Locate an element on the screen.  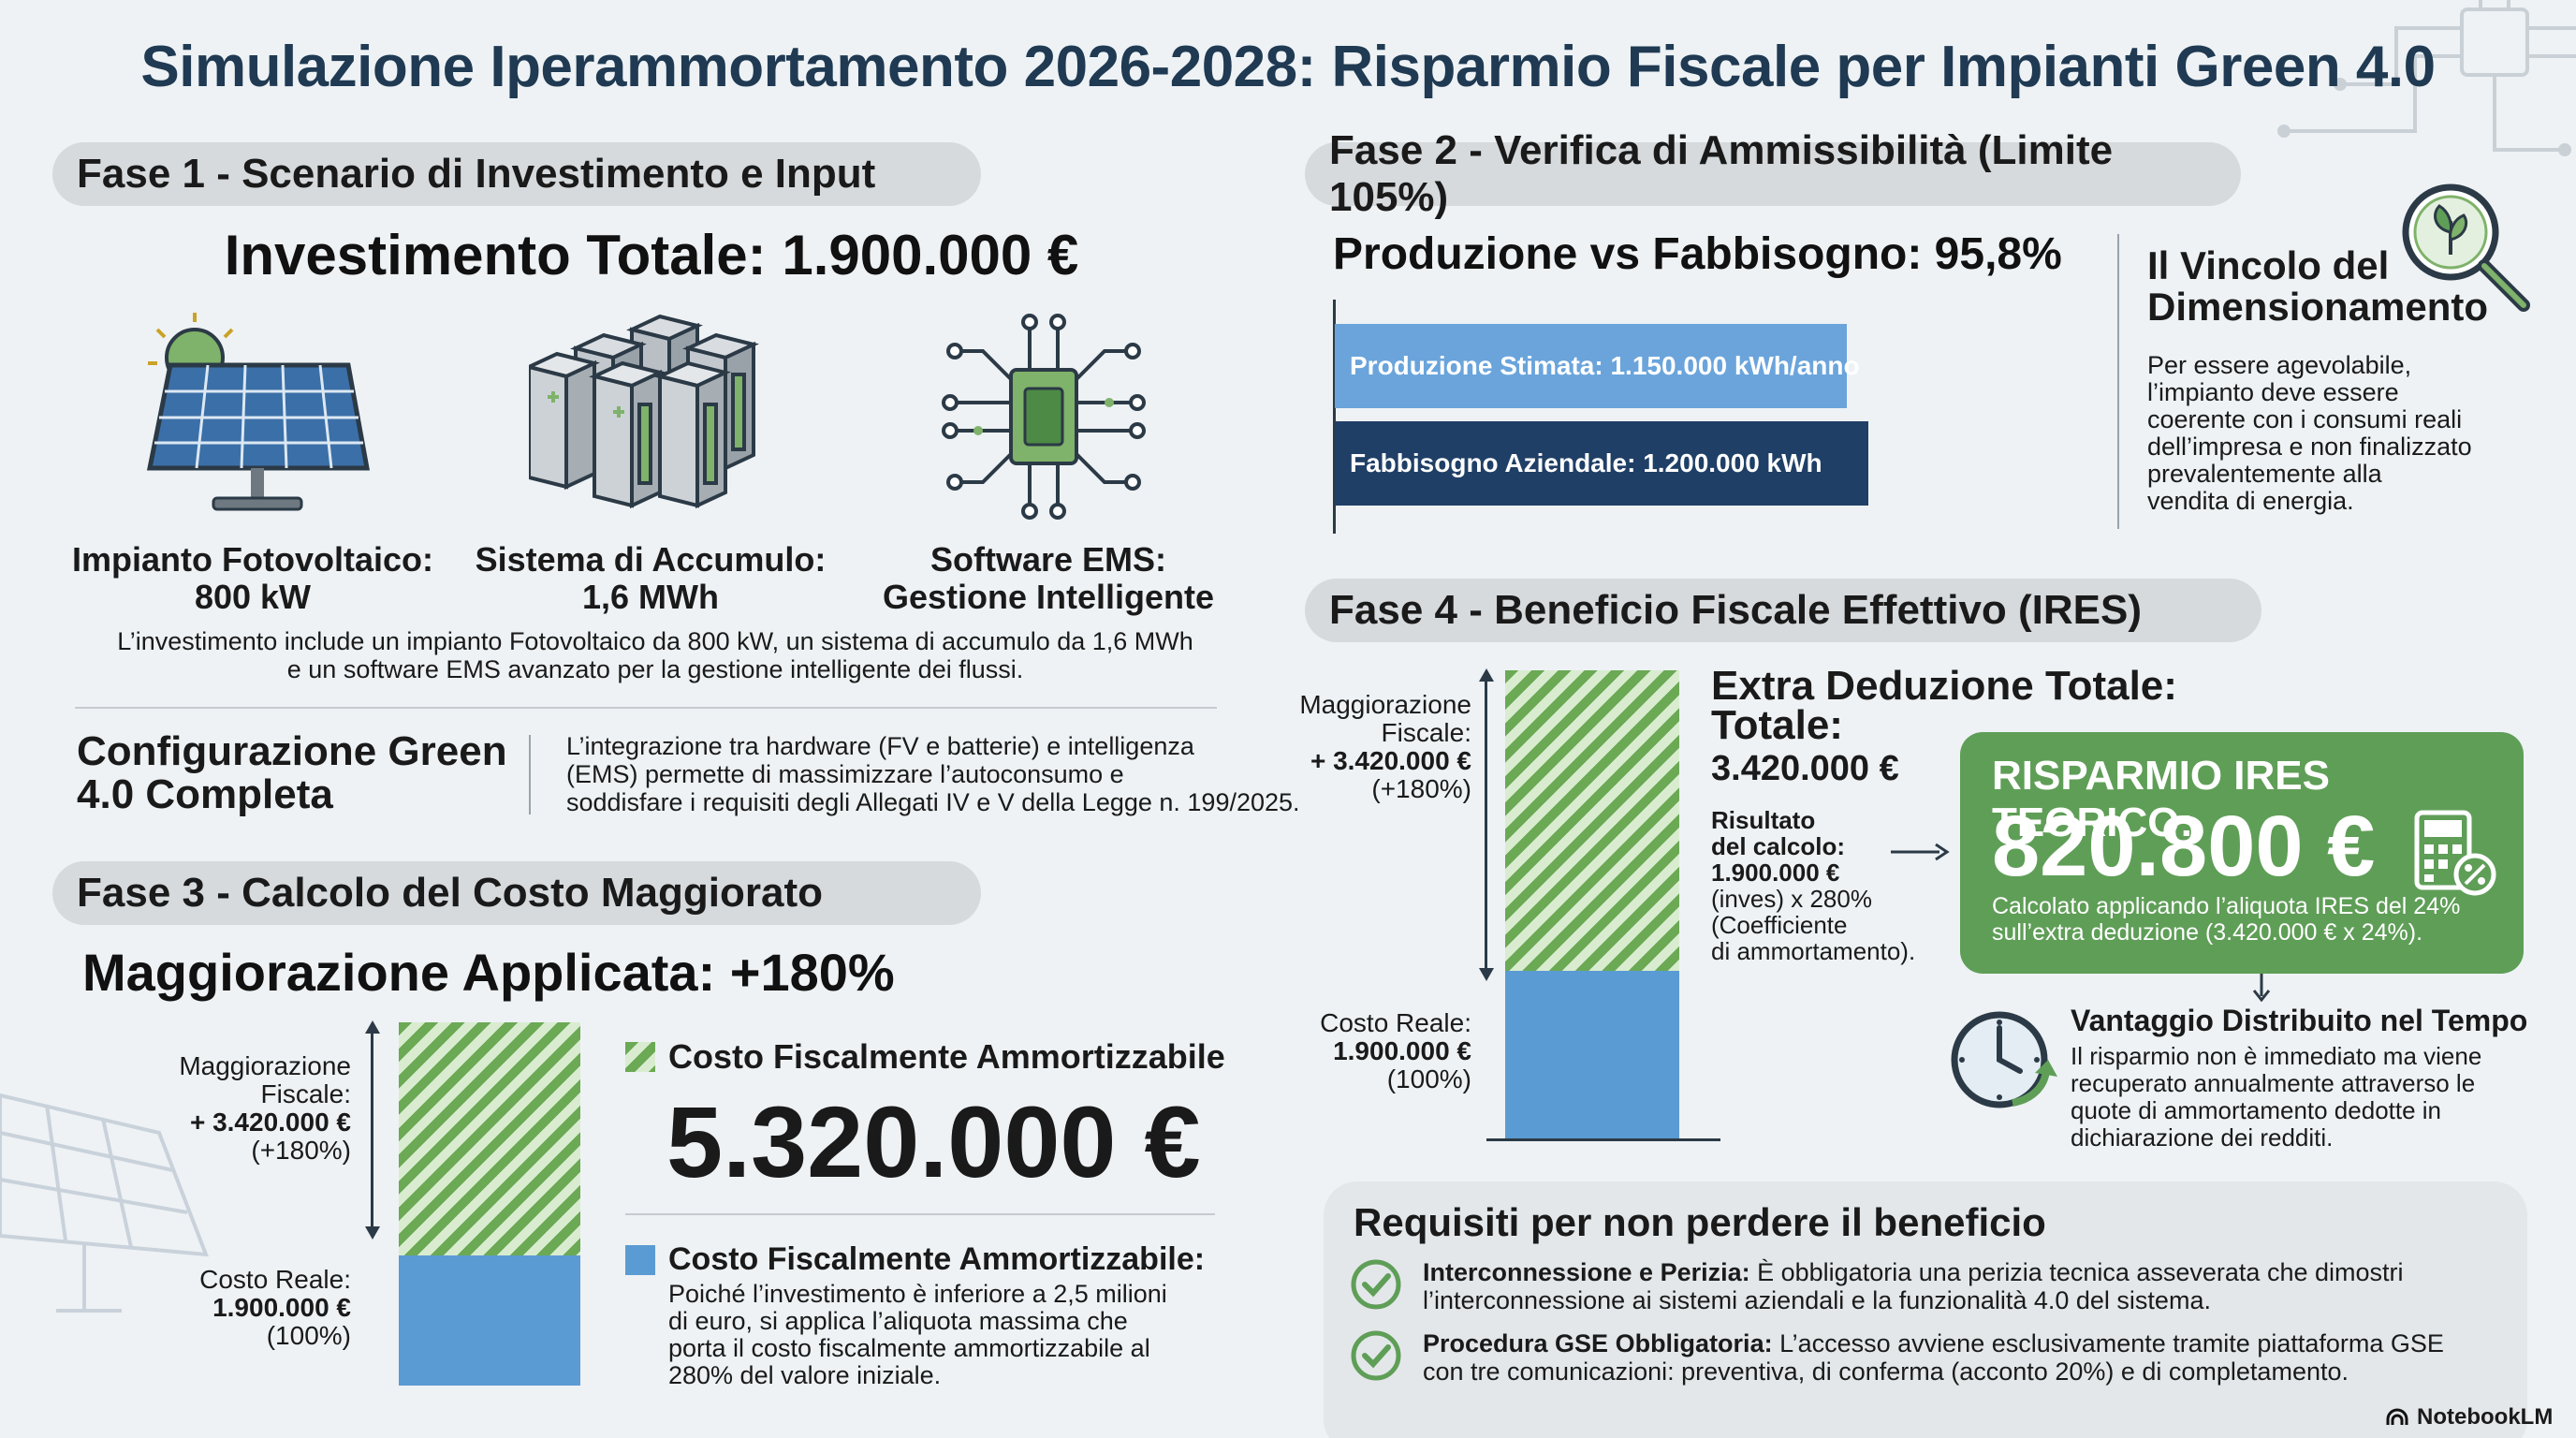
fase3-header: Fase 3 - Calcolo del Costo Maggiorato is located at coordinates (516, 893).